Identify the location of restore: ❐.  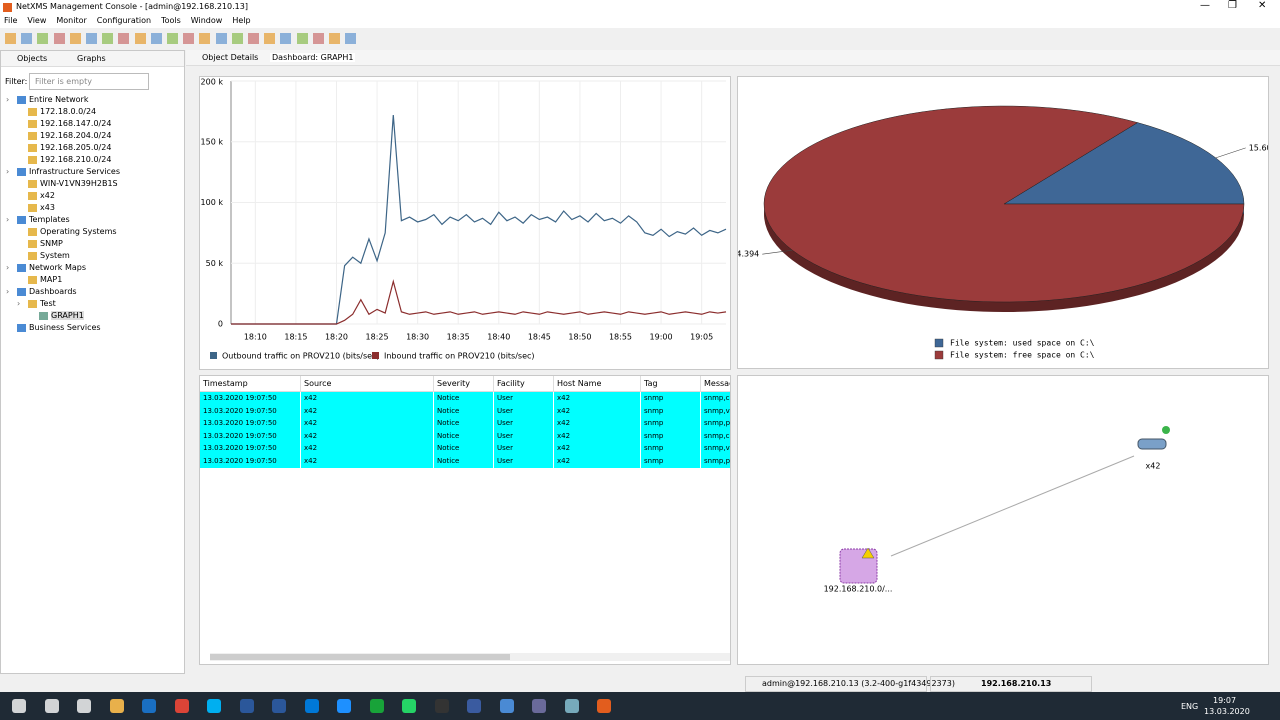
(1232, 5).